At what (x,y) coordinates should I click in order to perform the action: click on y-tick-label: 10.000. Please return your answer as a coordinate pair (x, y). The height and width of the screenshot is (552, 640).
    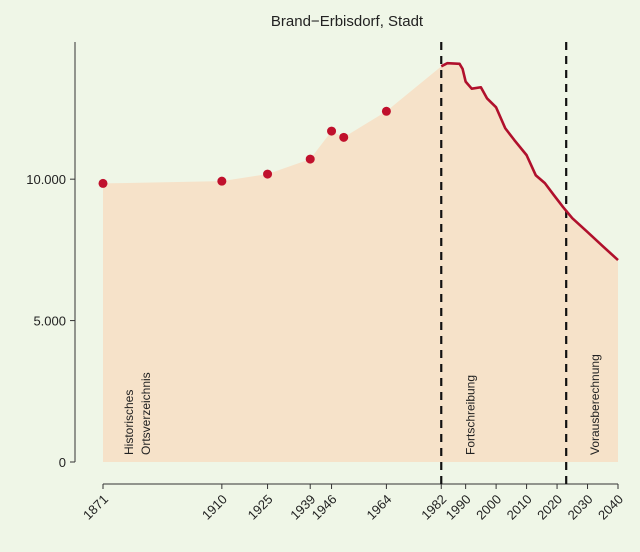
    Looking at the image, I should click on (46, 179).